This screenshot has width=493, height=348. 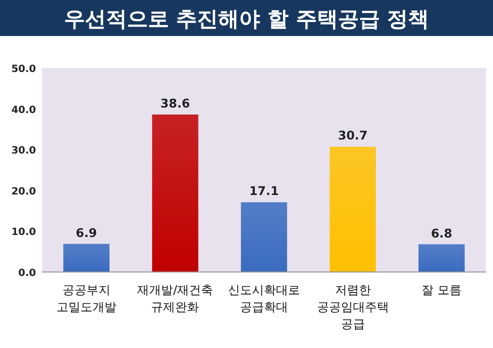 What do you see at coordinates (264, 298) in the screenshot?
I see `x-tick-label: 신도시확대로 공급확대` at bounding box center [264, 298].